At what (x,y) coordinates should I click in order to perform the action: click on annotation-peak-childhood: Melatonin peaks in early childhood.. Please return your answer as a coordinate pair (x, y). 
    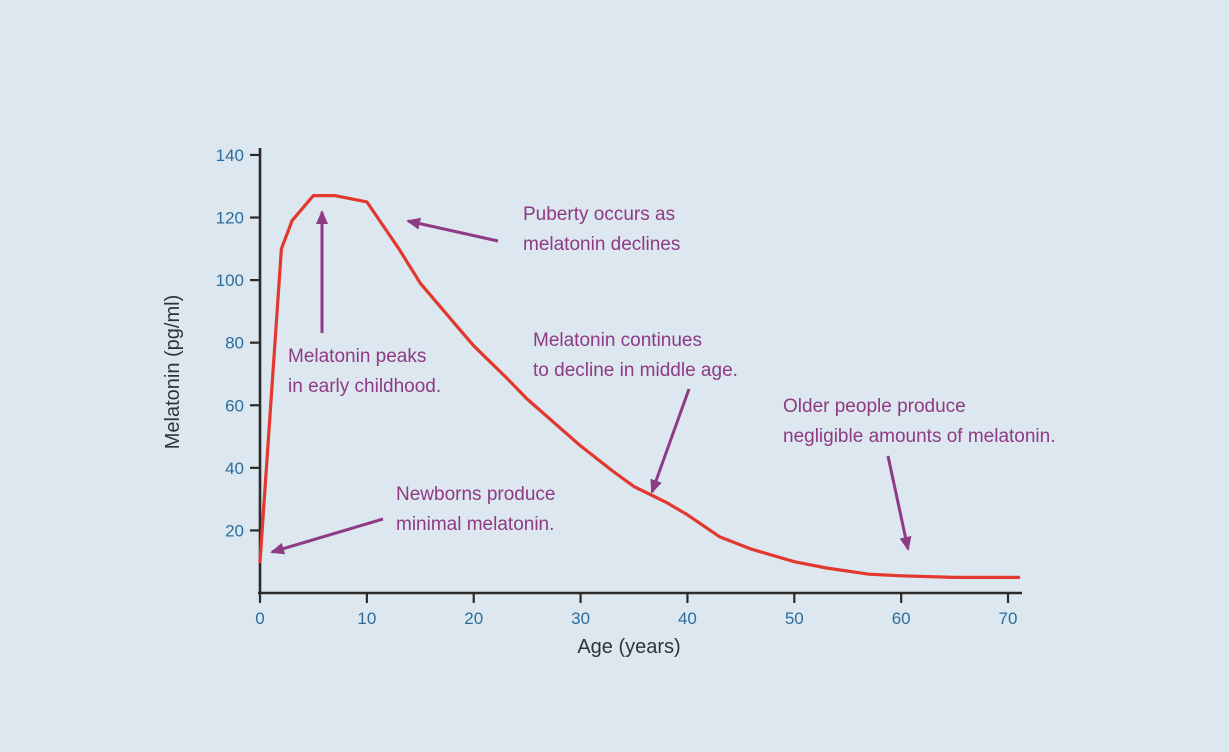
    Looking at the image, I should click on (364, 303).